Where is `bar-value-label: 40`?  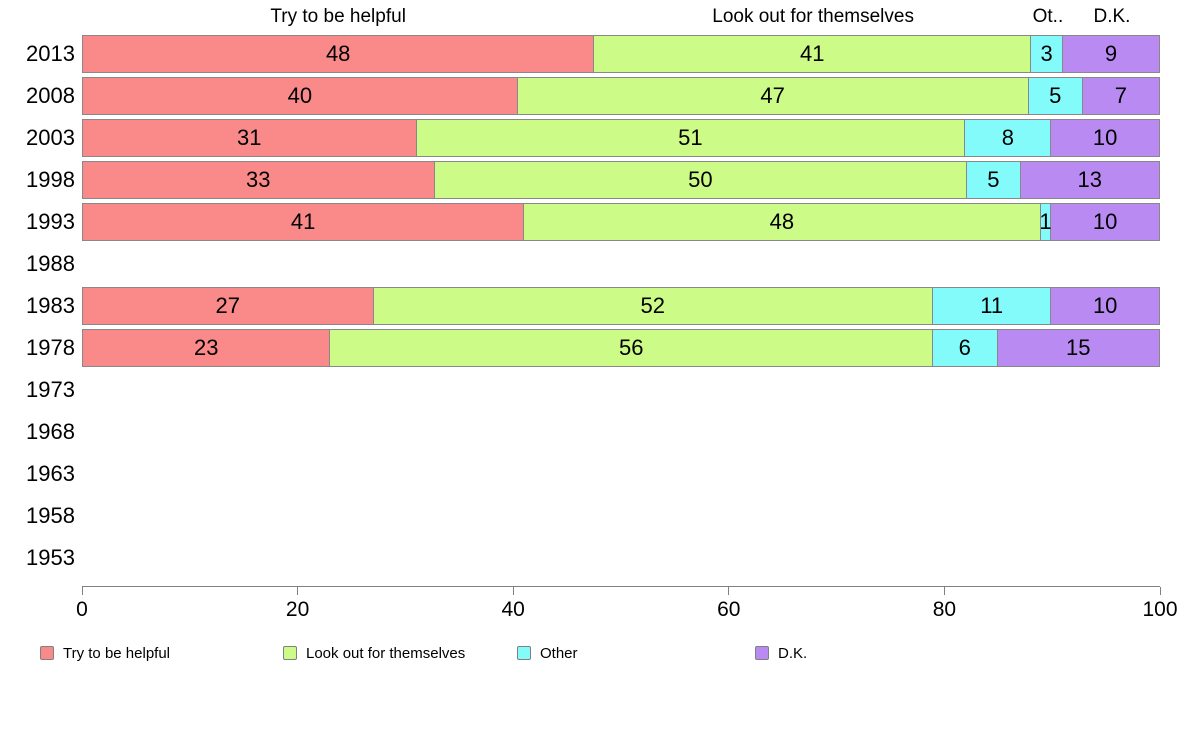 bar-value-label: 40 is located at coordinates (300, 95).